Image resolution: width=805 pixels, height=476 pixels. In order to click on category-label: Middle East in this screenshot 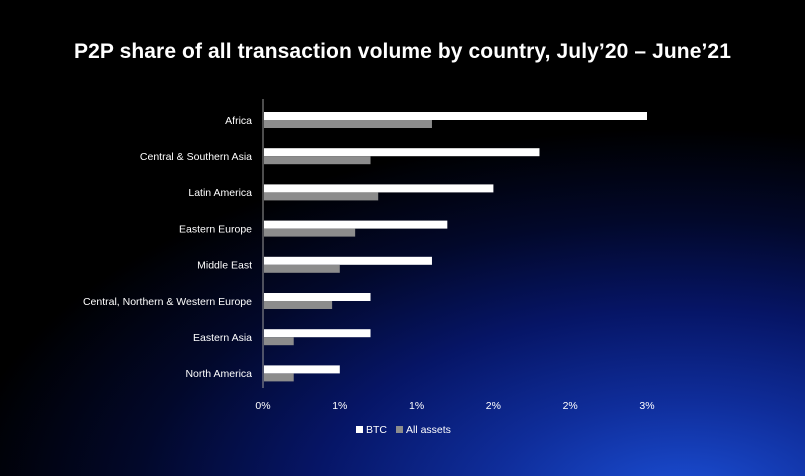, I will do `click(224, 266)`.